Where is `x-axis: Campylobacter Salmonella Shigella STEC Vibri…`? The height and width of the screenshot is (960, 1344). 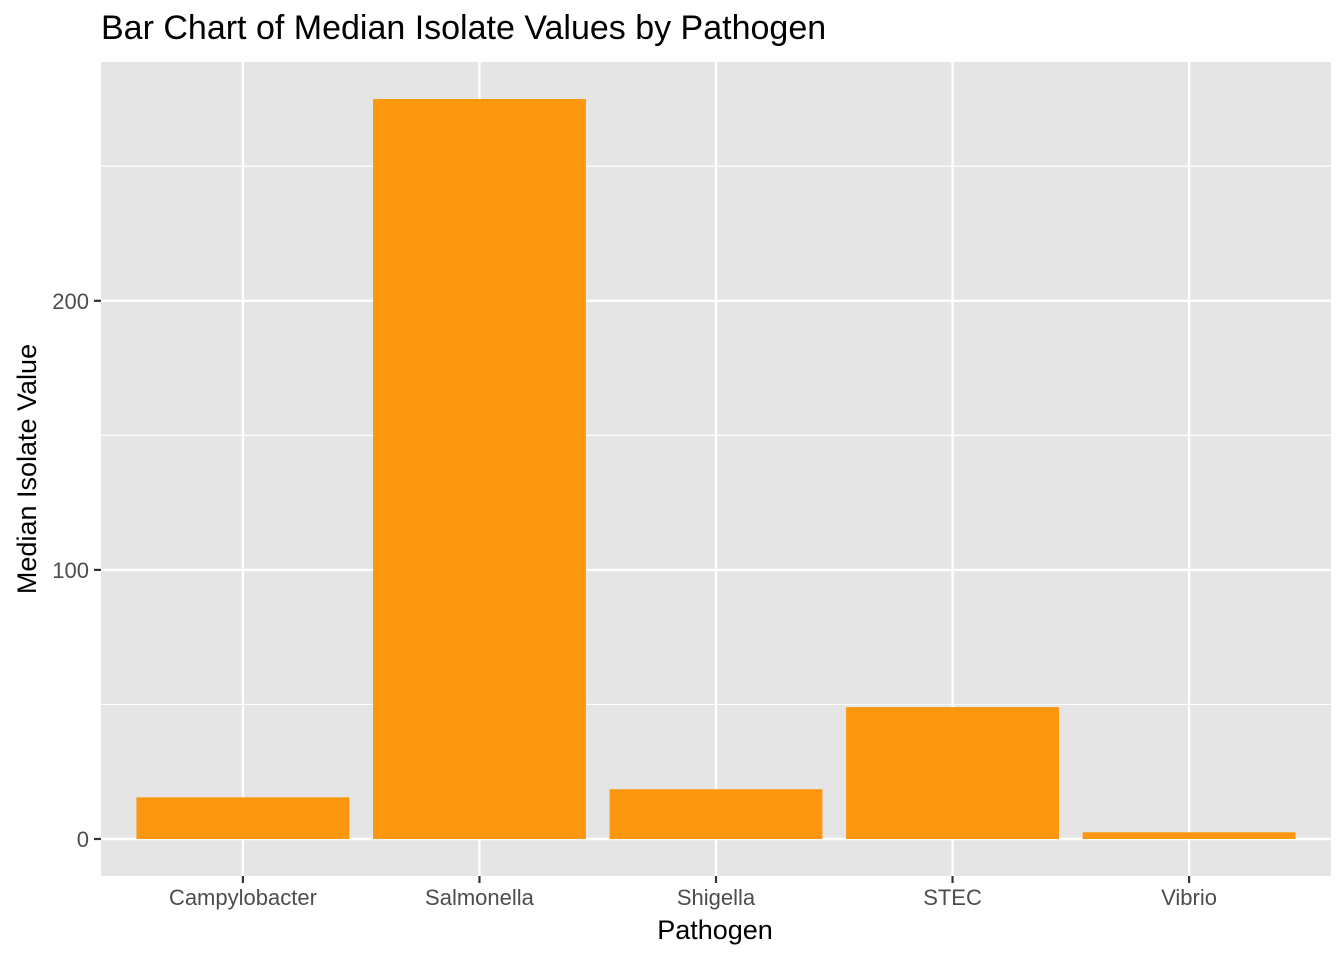
x-axis: Campylobacter Salmonella Shigella STEC Vibri… is located at coordinates (693, 893).